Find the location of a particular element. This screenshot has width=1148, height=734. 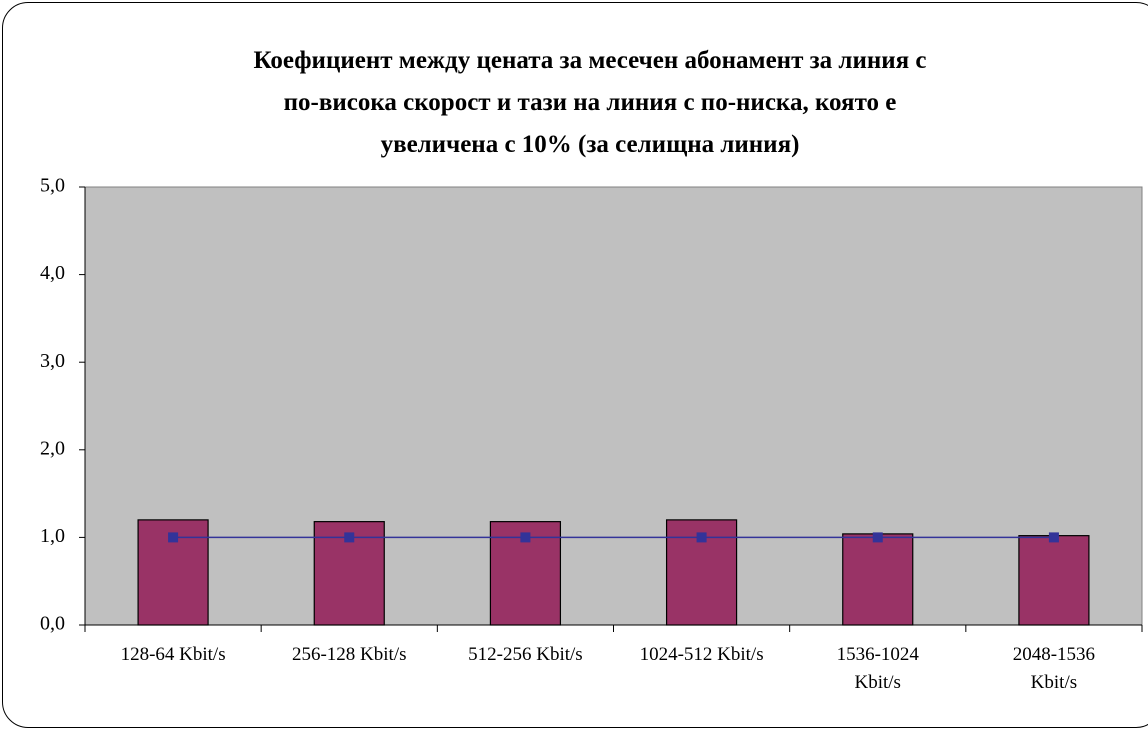

x-tick-label: 256-128 Kbit/s is located at coordinates (349, 654).